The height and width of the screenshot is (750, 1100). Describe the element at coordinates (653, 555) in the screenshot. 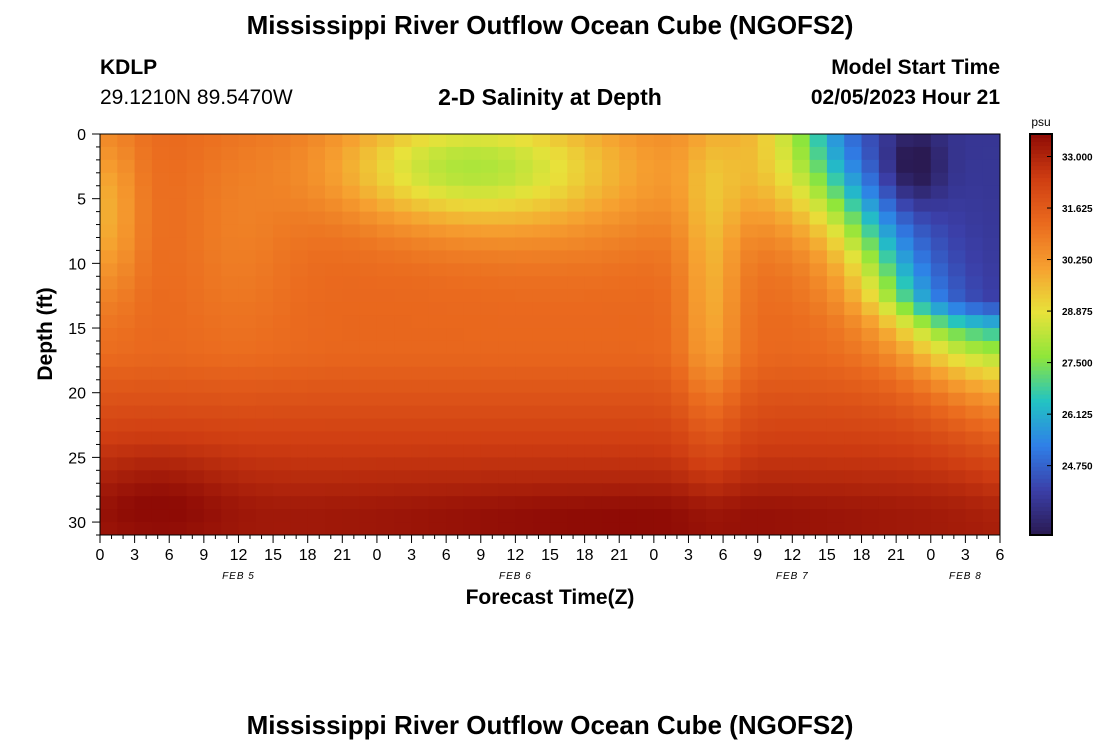

I see `x-tick-label: 0` at that location.